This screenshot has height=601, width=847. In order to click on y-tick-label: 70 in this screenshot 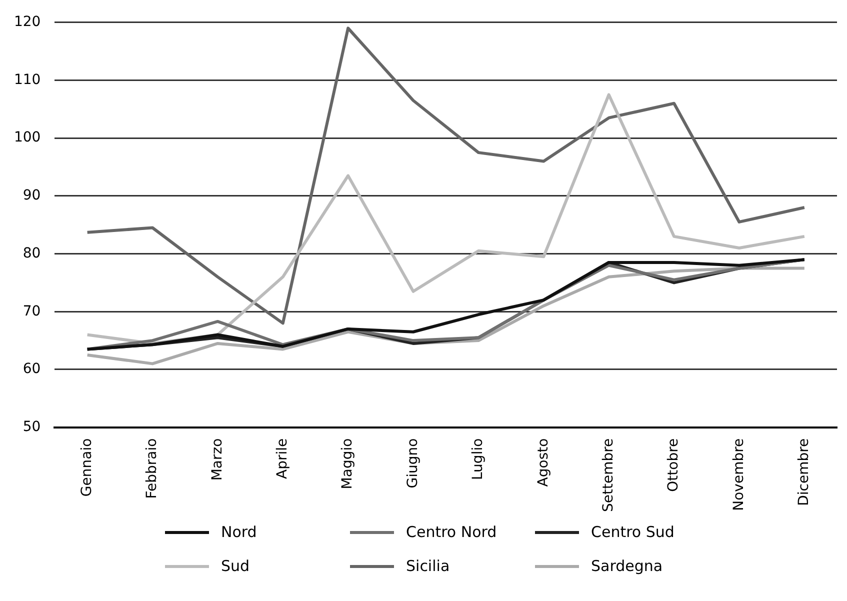, I will do `click(31, 311)`.